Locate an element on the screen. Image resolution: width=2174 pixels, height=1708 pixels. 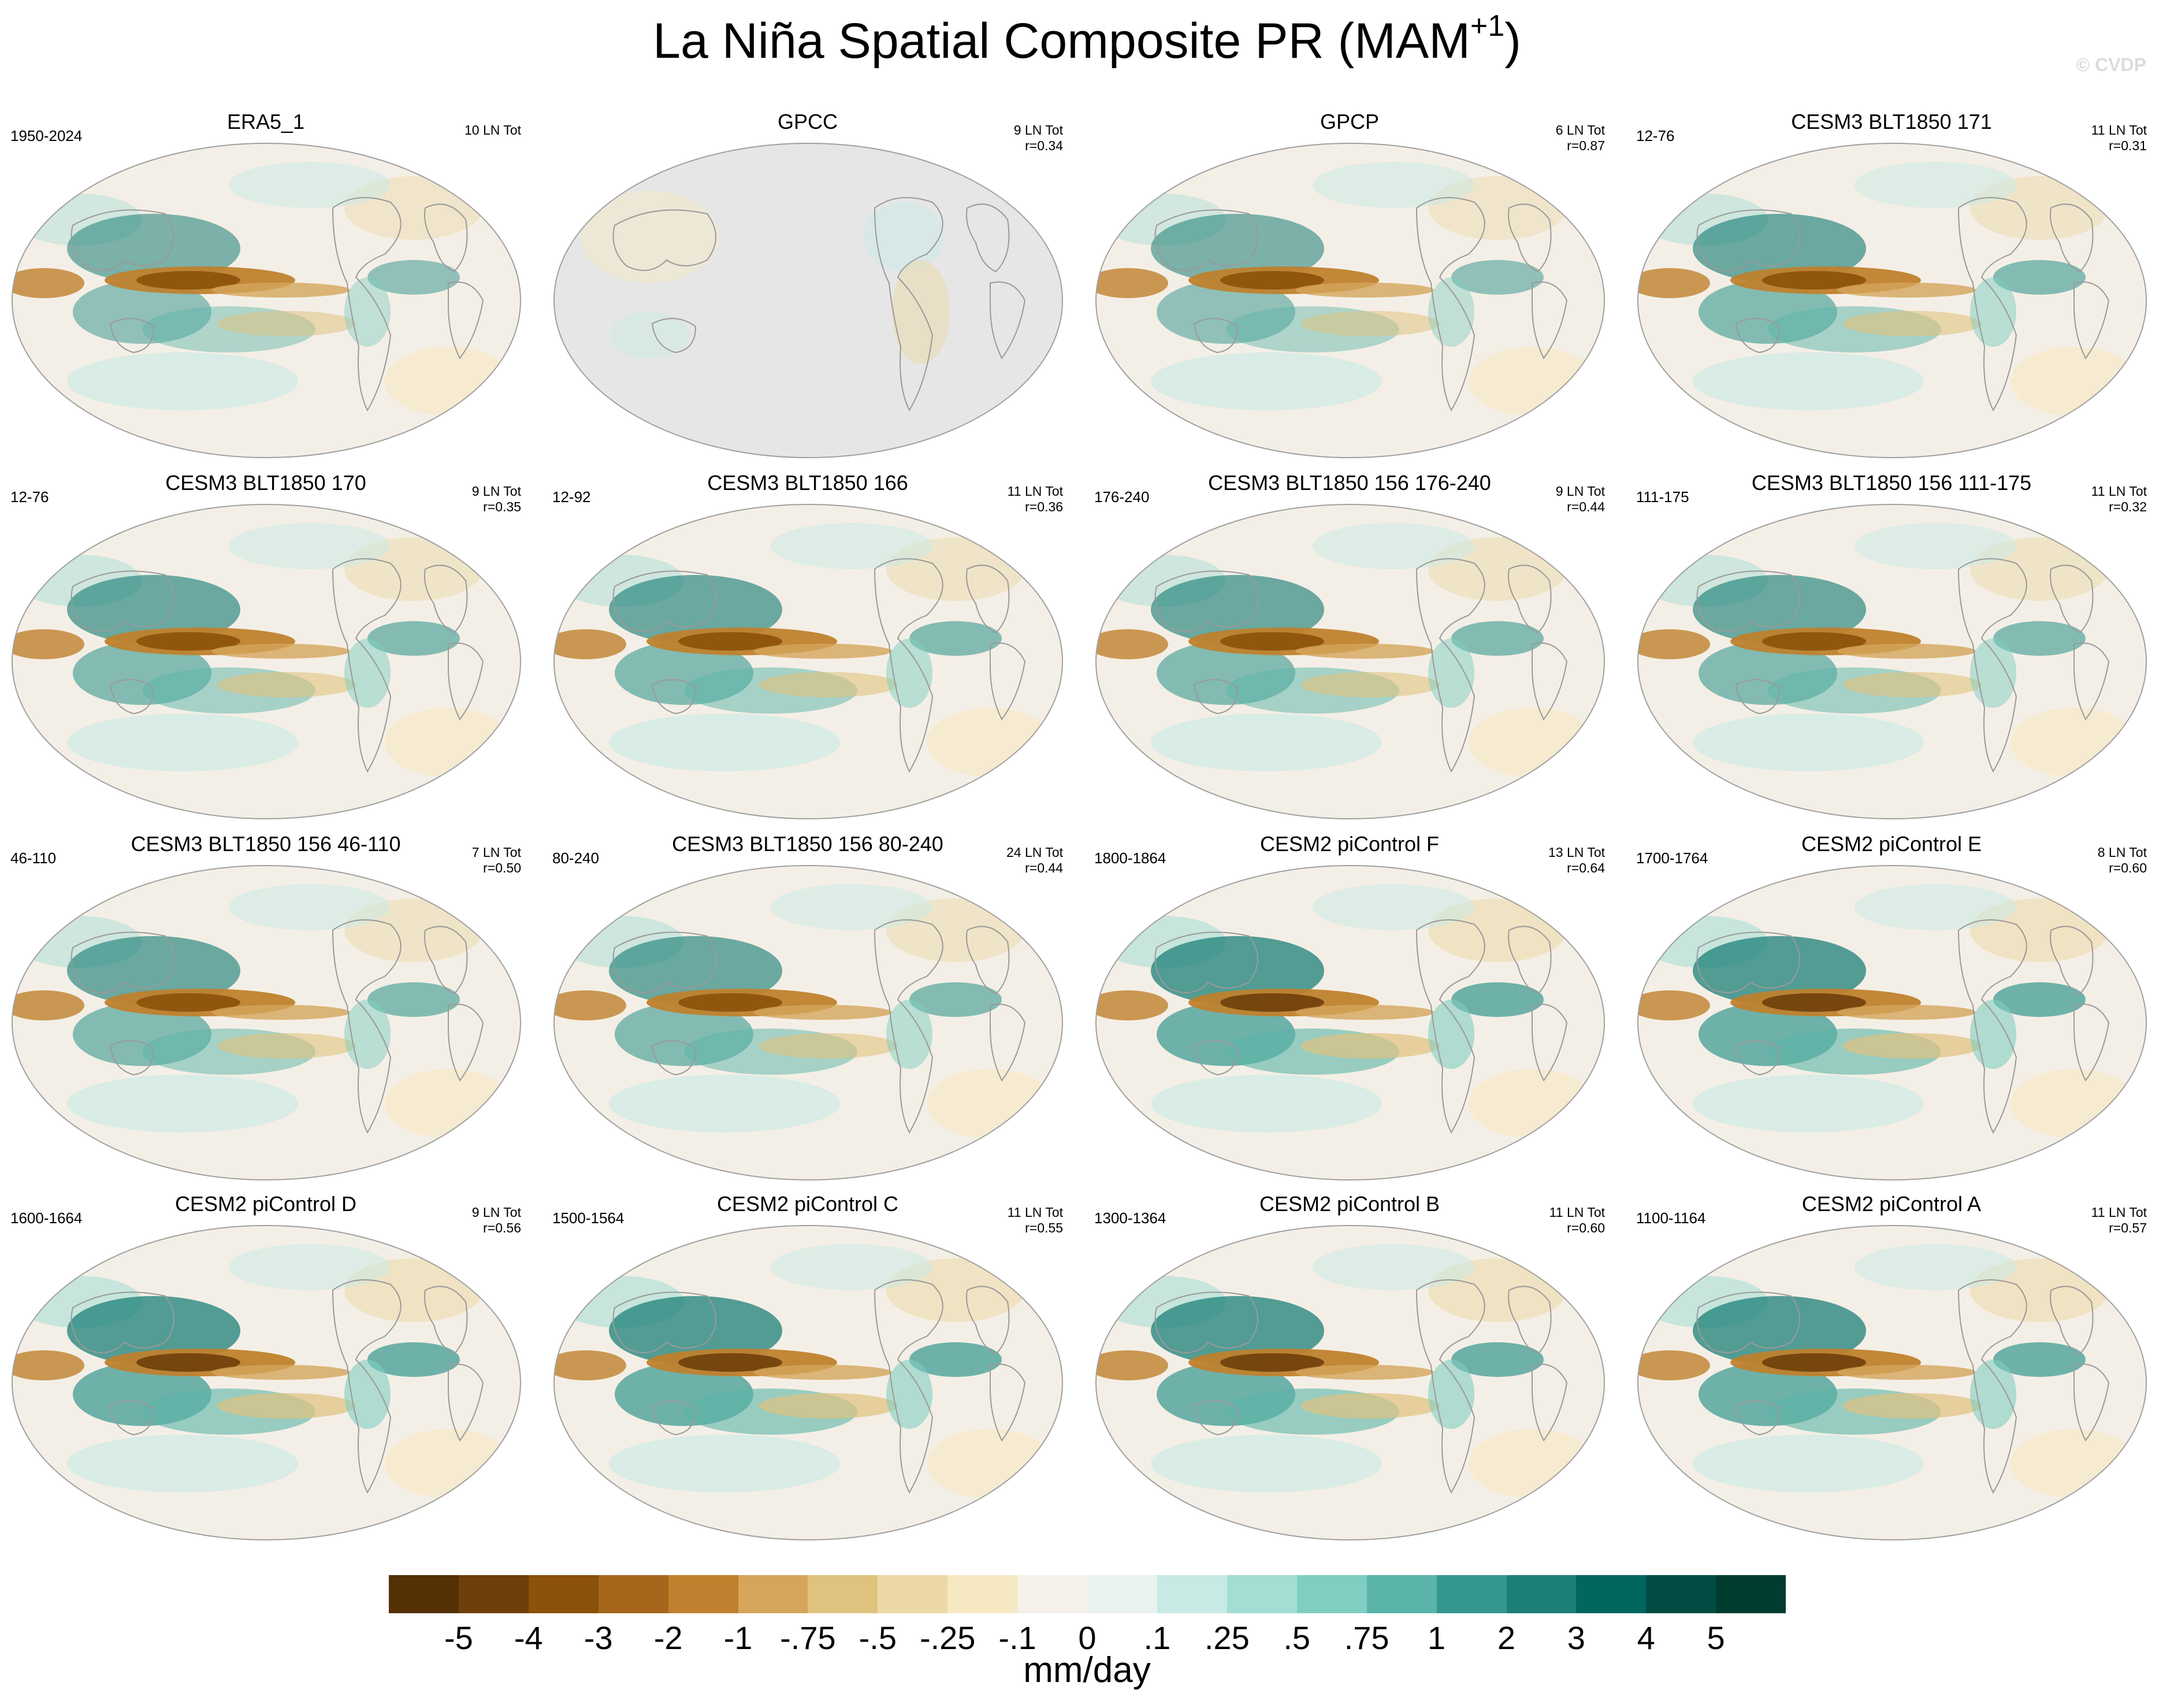
panel-title: CESM2 piControl D is located at coordinates (265, 1204).